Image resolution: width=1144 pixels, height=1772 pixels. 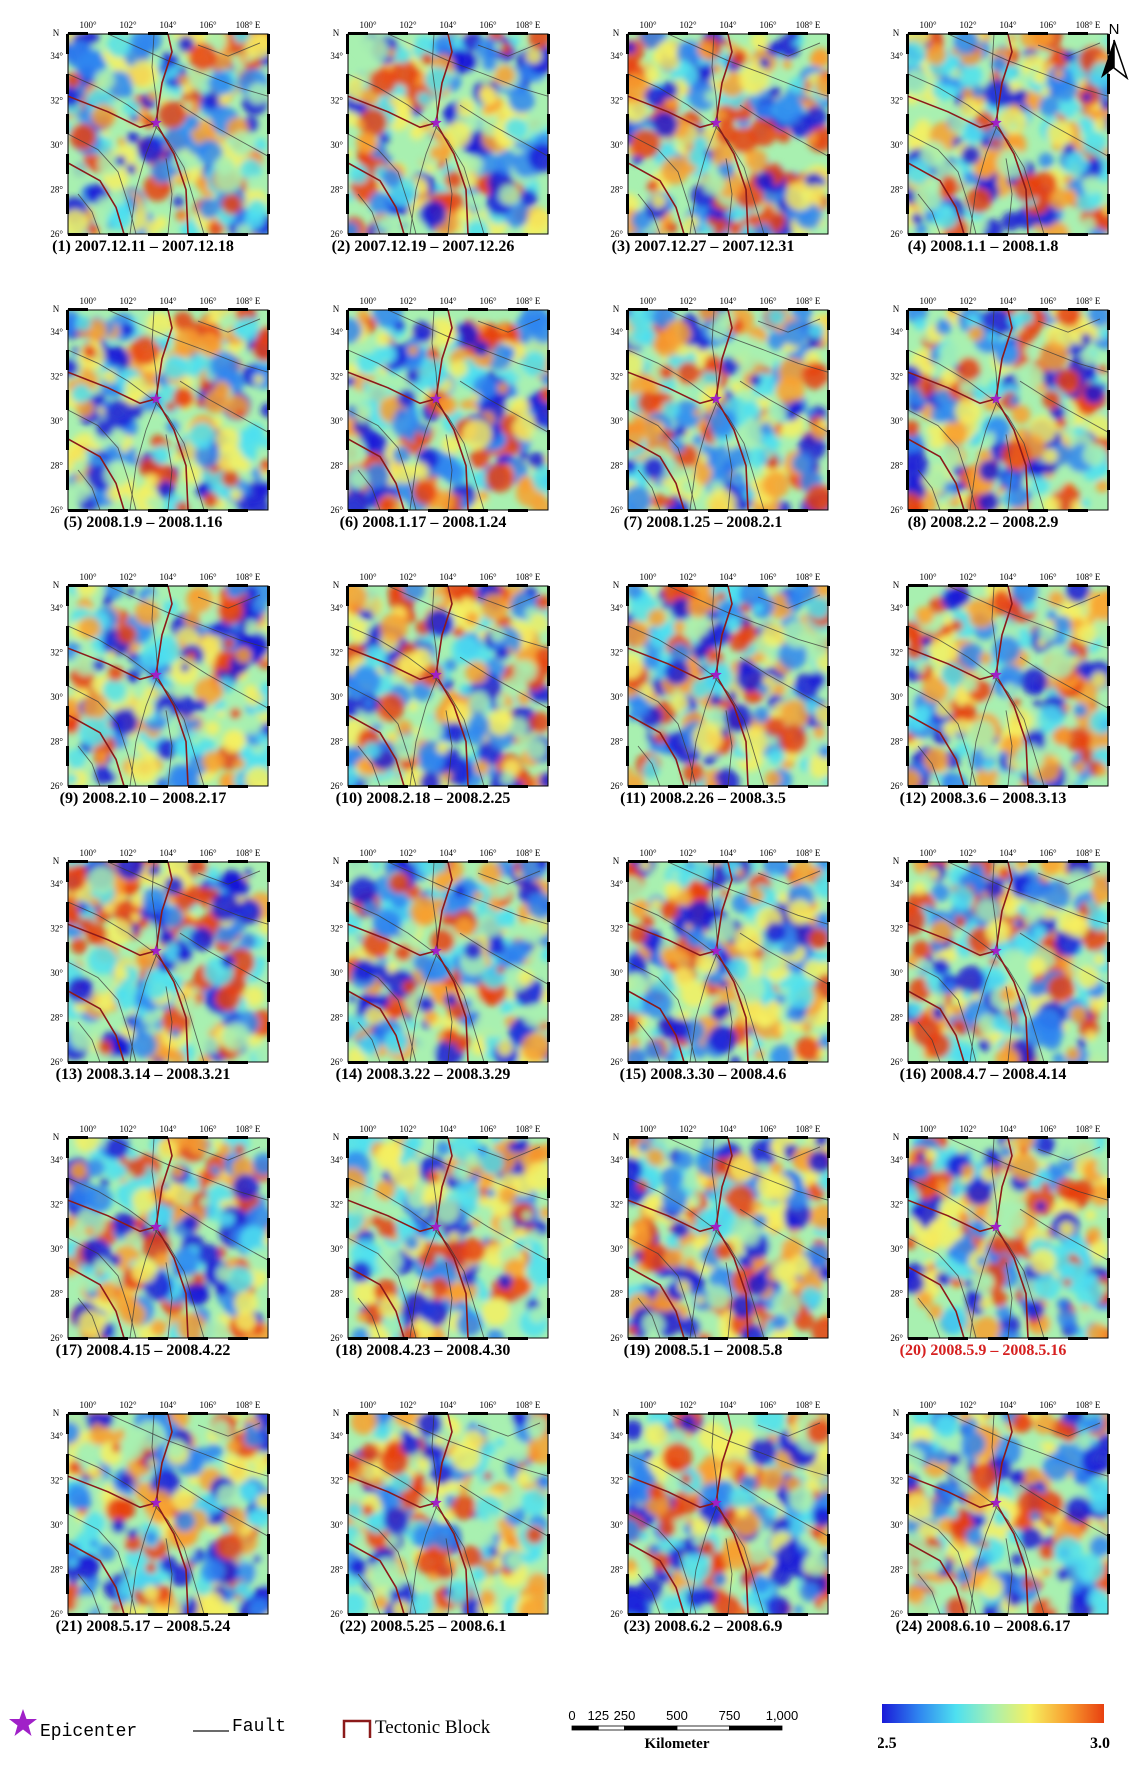 What do you see at coordinates (983, 798) in the screenshot?
I see `panel-caption: (12) 2008.3.6 – 2008.3.13` at bounding box center [983, 798].